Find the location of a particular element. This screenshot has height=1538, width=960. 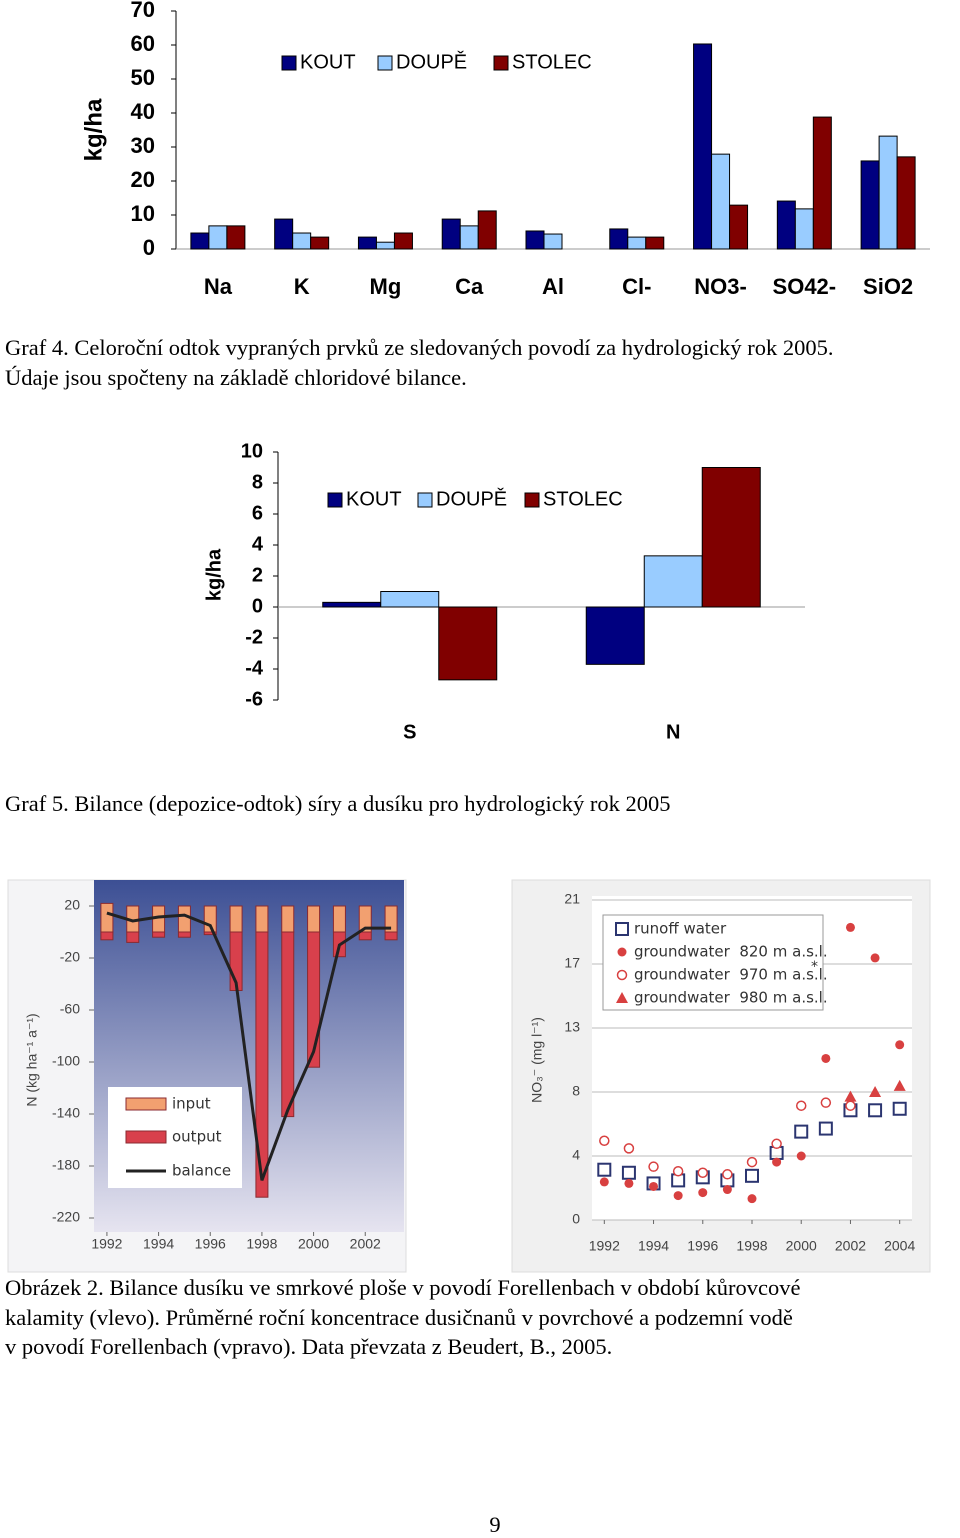

y-axis-label: N (kg ha⁻¹ a⁻¹) is located at coordinates (32, 1059).